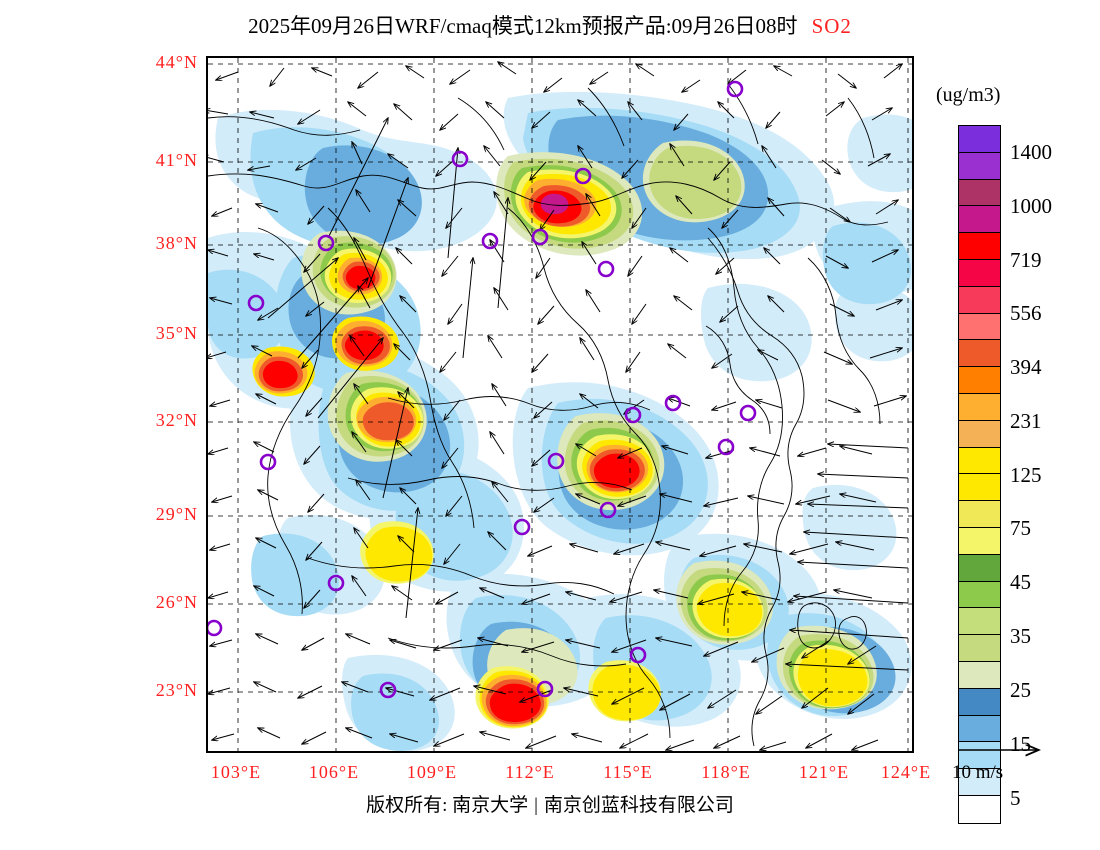 This screenshot has height=850, width=1100. What do you see at coordinates (176, 514) in the screenshot?
I see `lat-label-29: 29°N` at bounding box center [176, 514].